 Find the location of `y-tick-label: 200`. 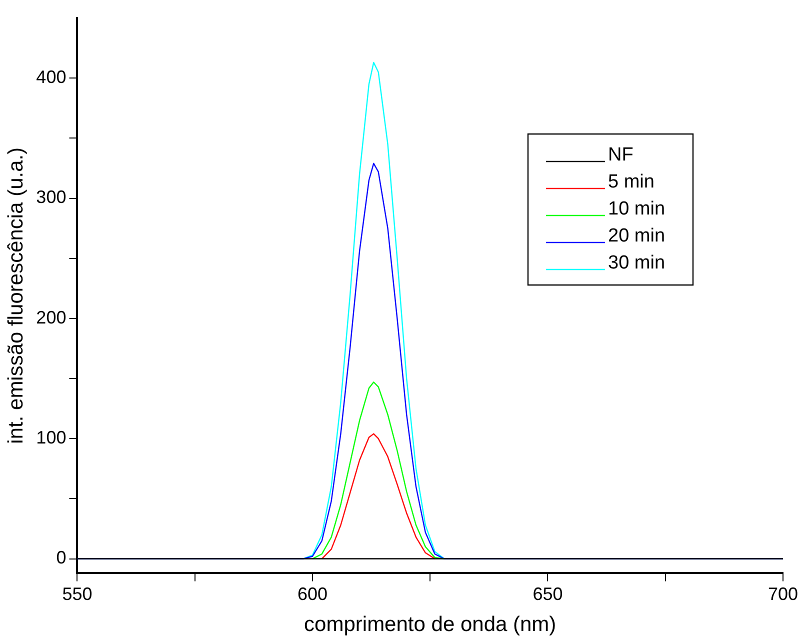

y-tick-label: 200 is located at coordinates (51, 317).